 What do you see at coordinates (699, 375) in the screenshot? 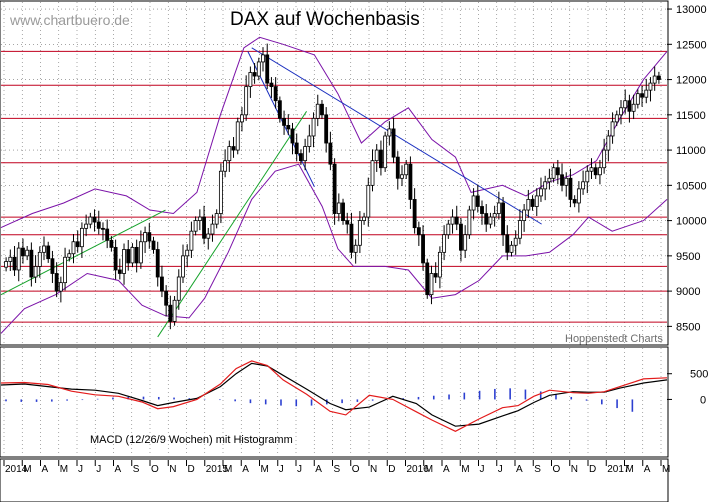
I see `macd-y-tick-label: 500` at bounding box center [699, 375].